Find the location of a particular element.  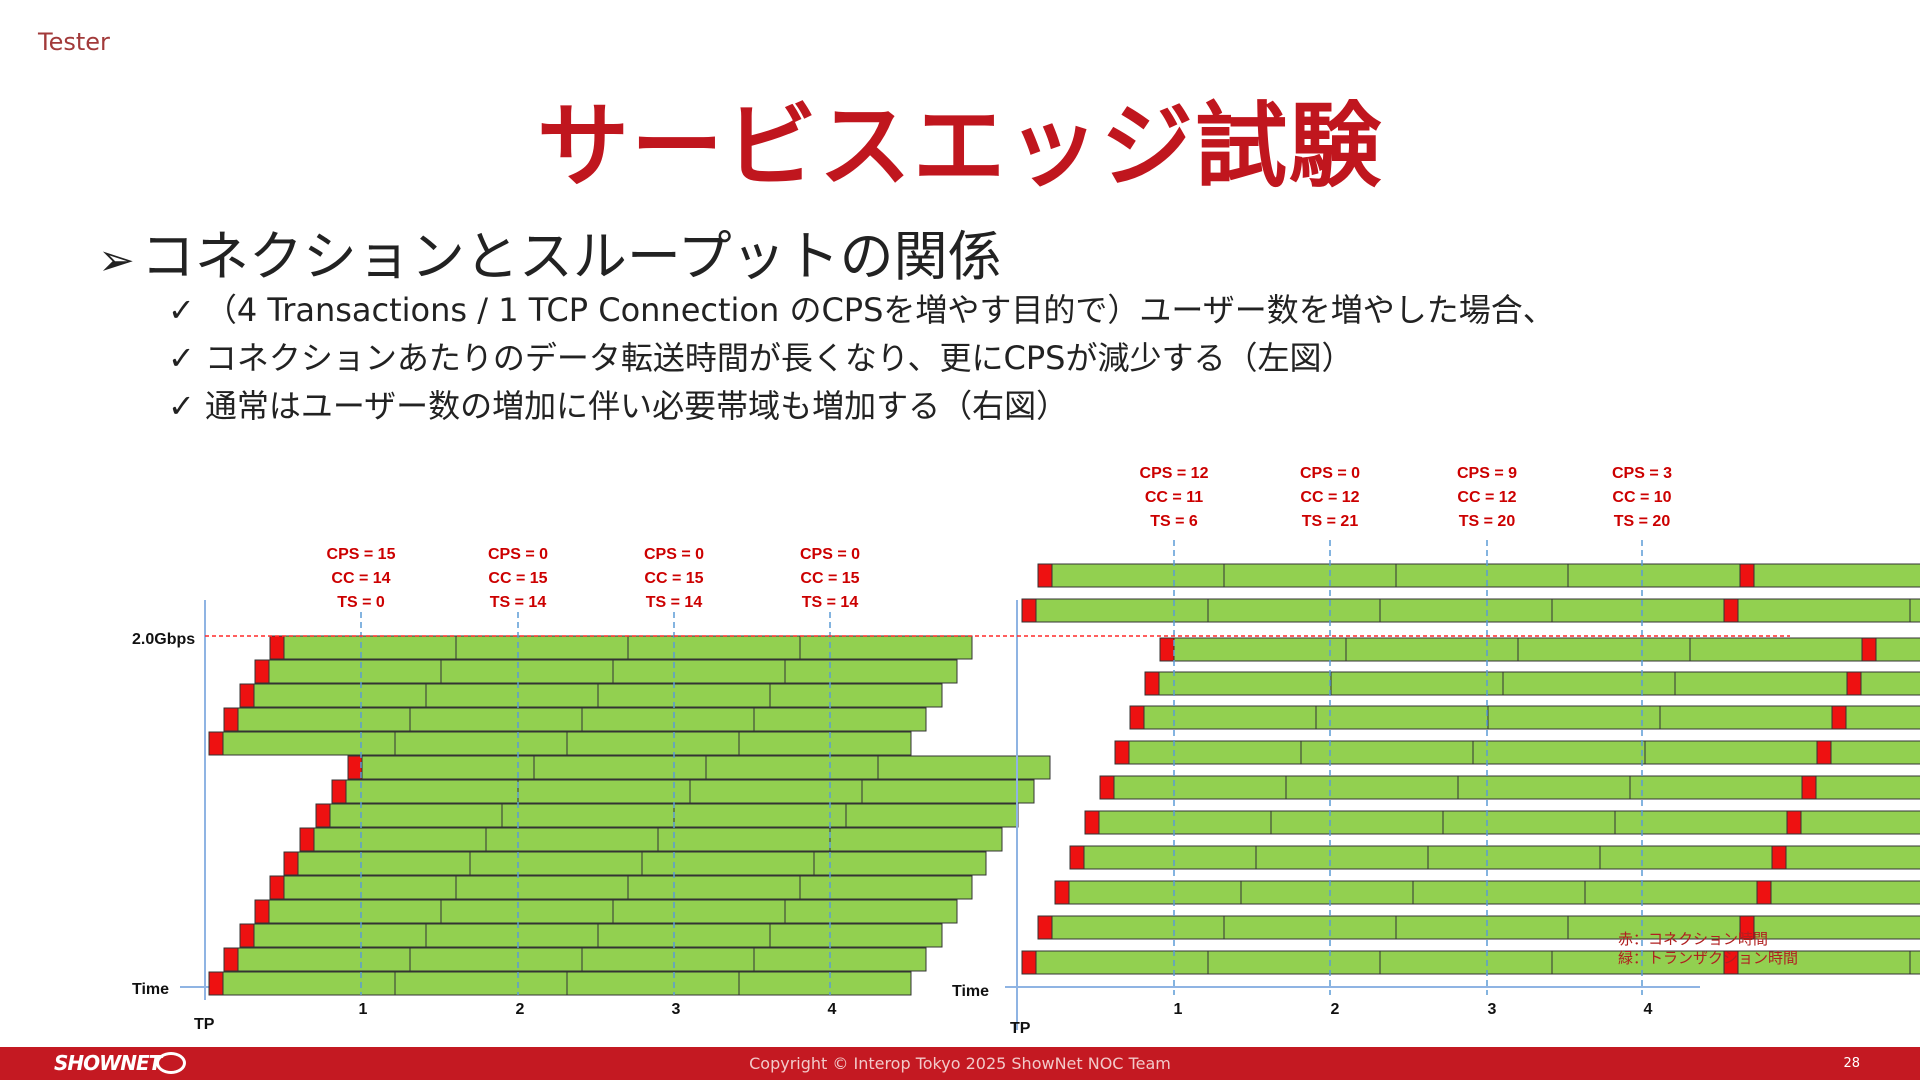

right-tick-label: 3 is located at coordinates (1492, 1009).